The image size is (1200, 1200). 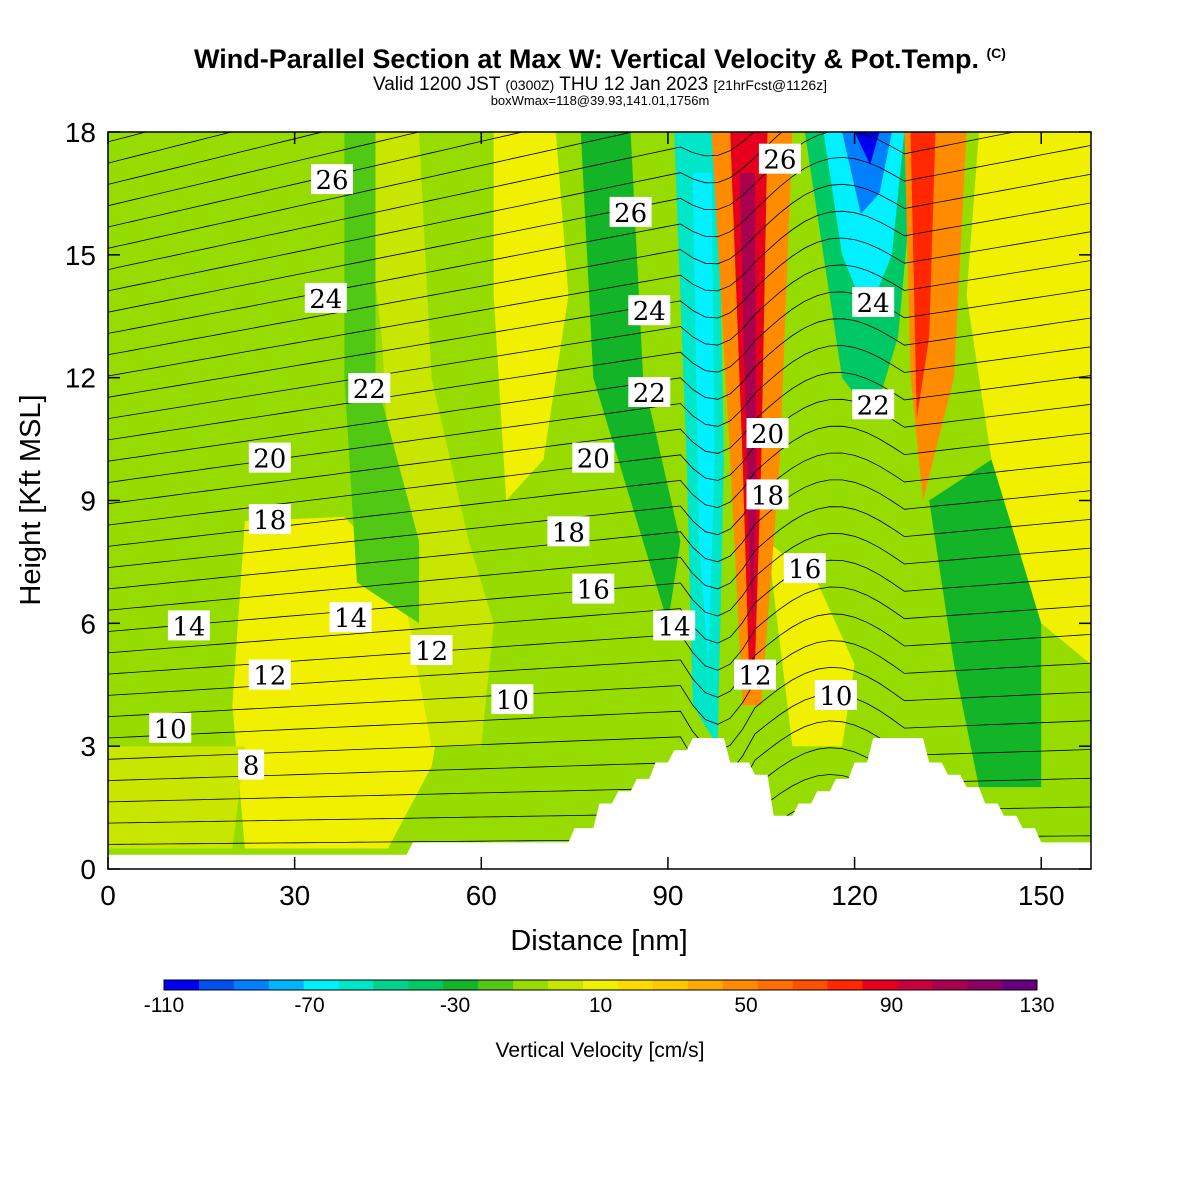 What do you see at coordinates (864, 224) in the screenshot?
I see `downdraft-right-cyan` at bounding box center [864, 224].